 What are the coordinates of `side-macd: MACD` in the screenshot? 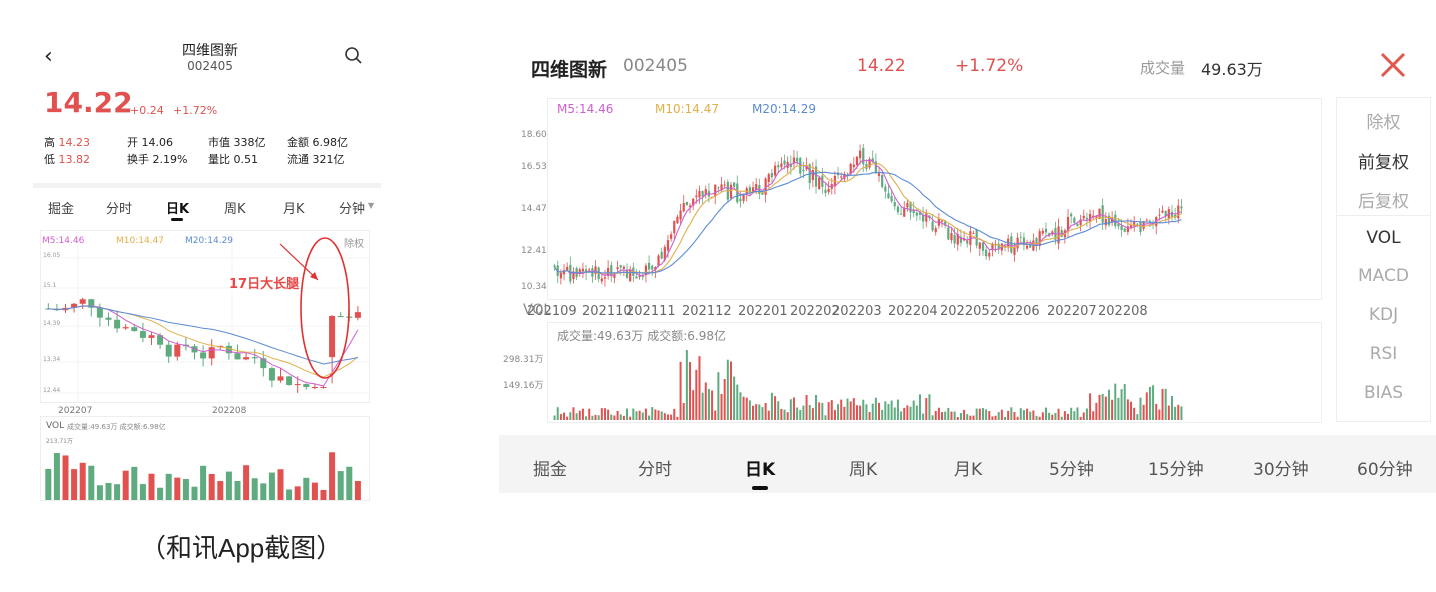 It's located at (1383, 276).